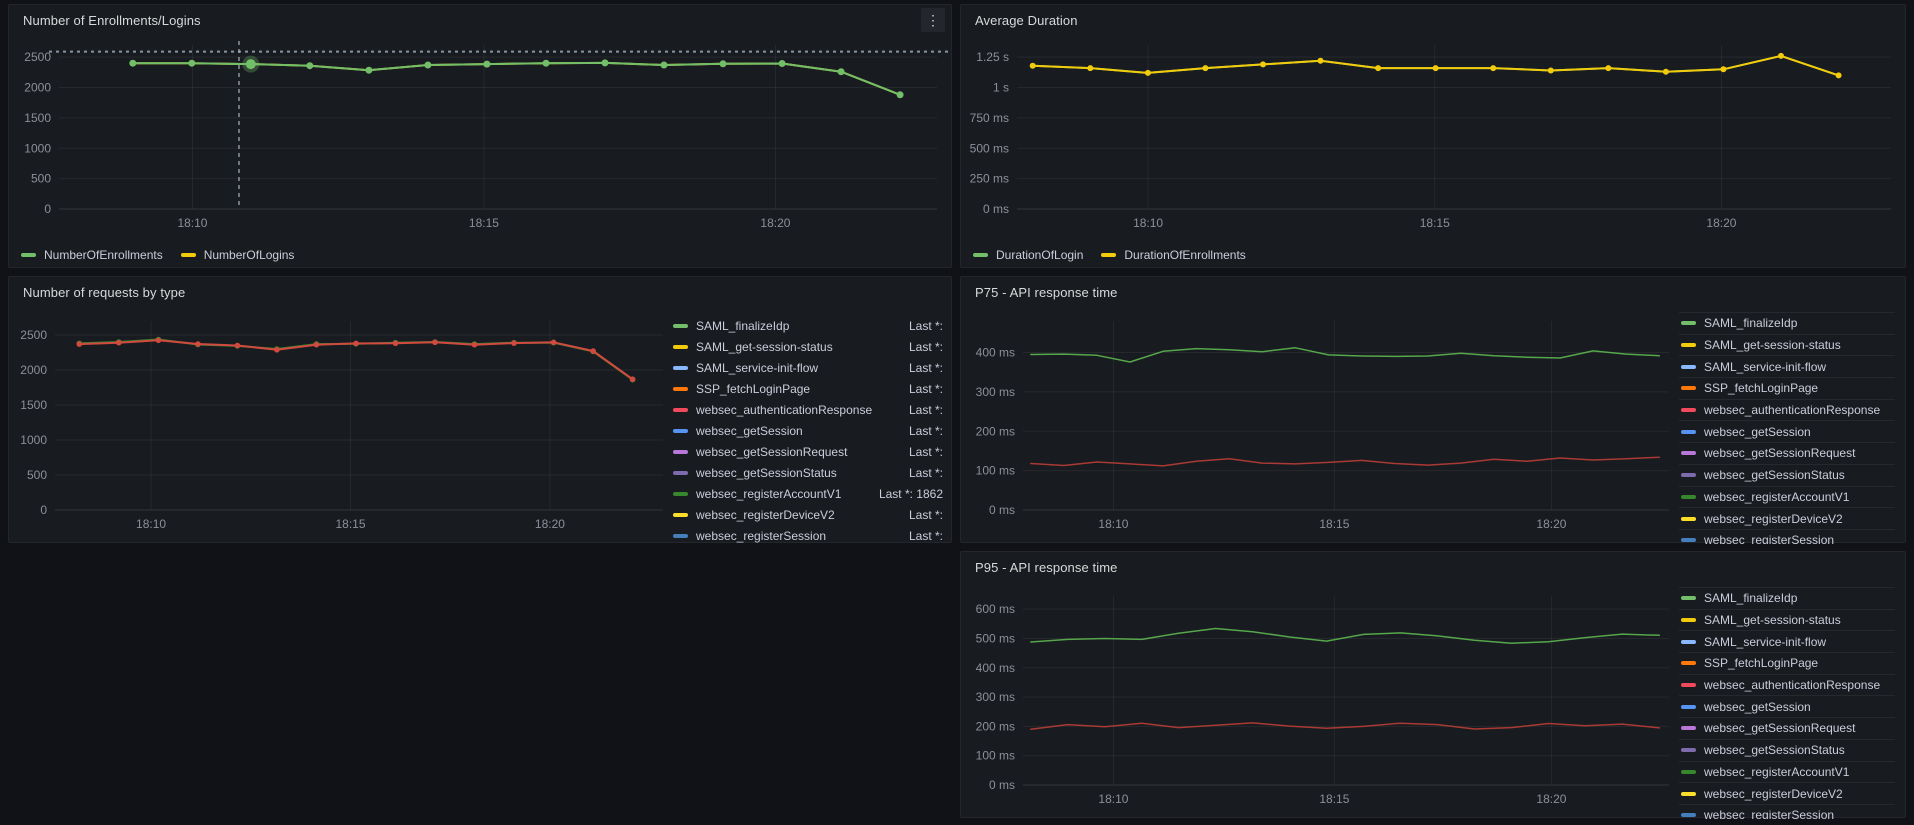  I want to click on legend-item: websec_getSessionRequest Last *:, so click(808, 451).